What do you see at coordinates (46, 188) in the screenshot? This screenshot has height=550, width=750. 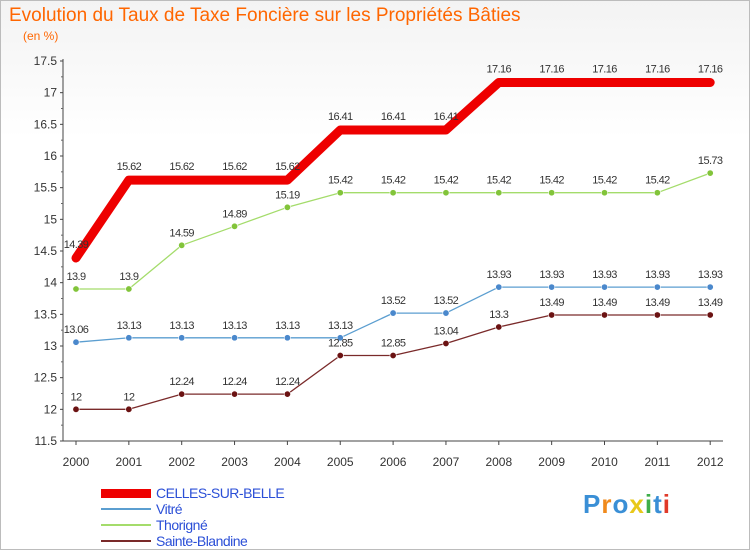 I see `y-tick-label: 15.5` at bounding box center [46, 188].